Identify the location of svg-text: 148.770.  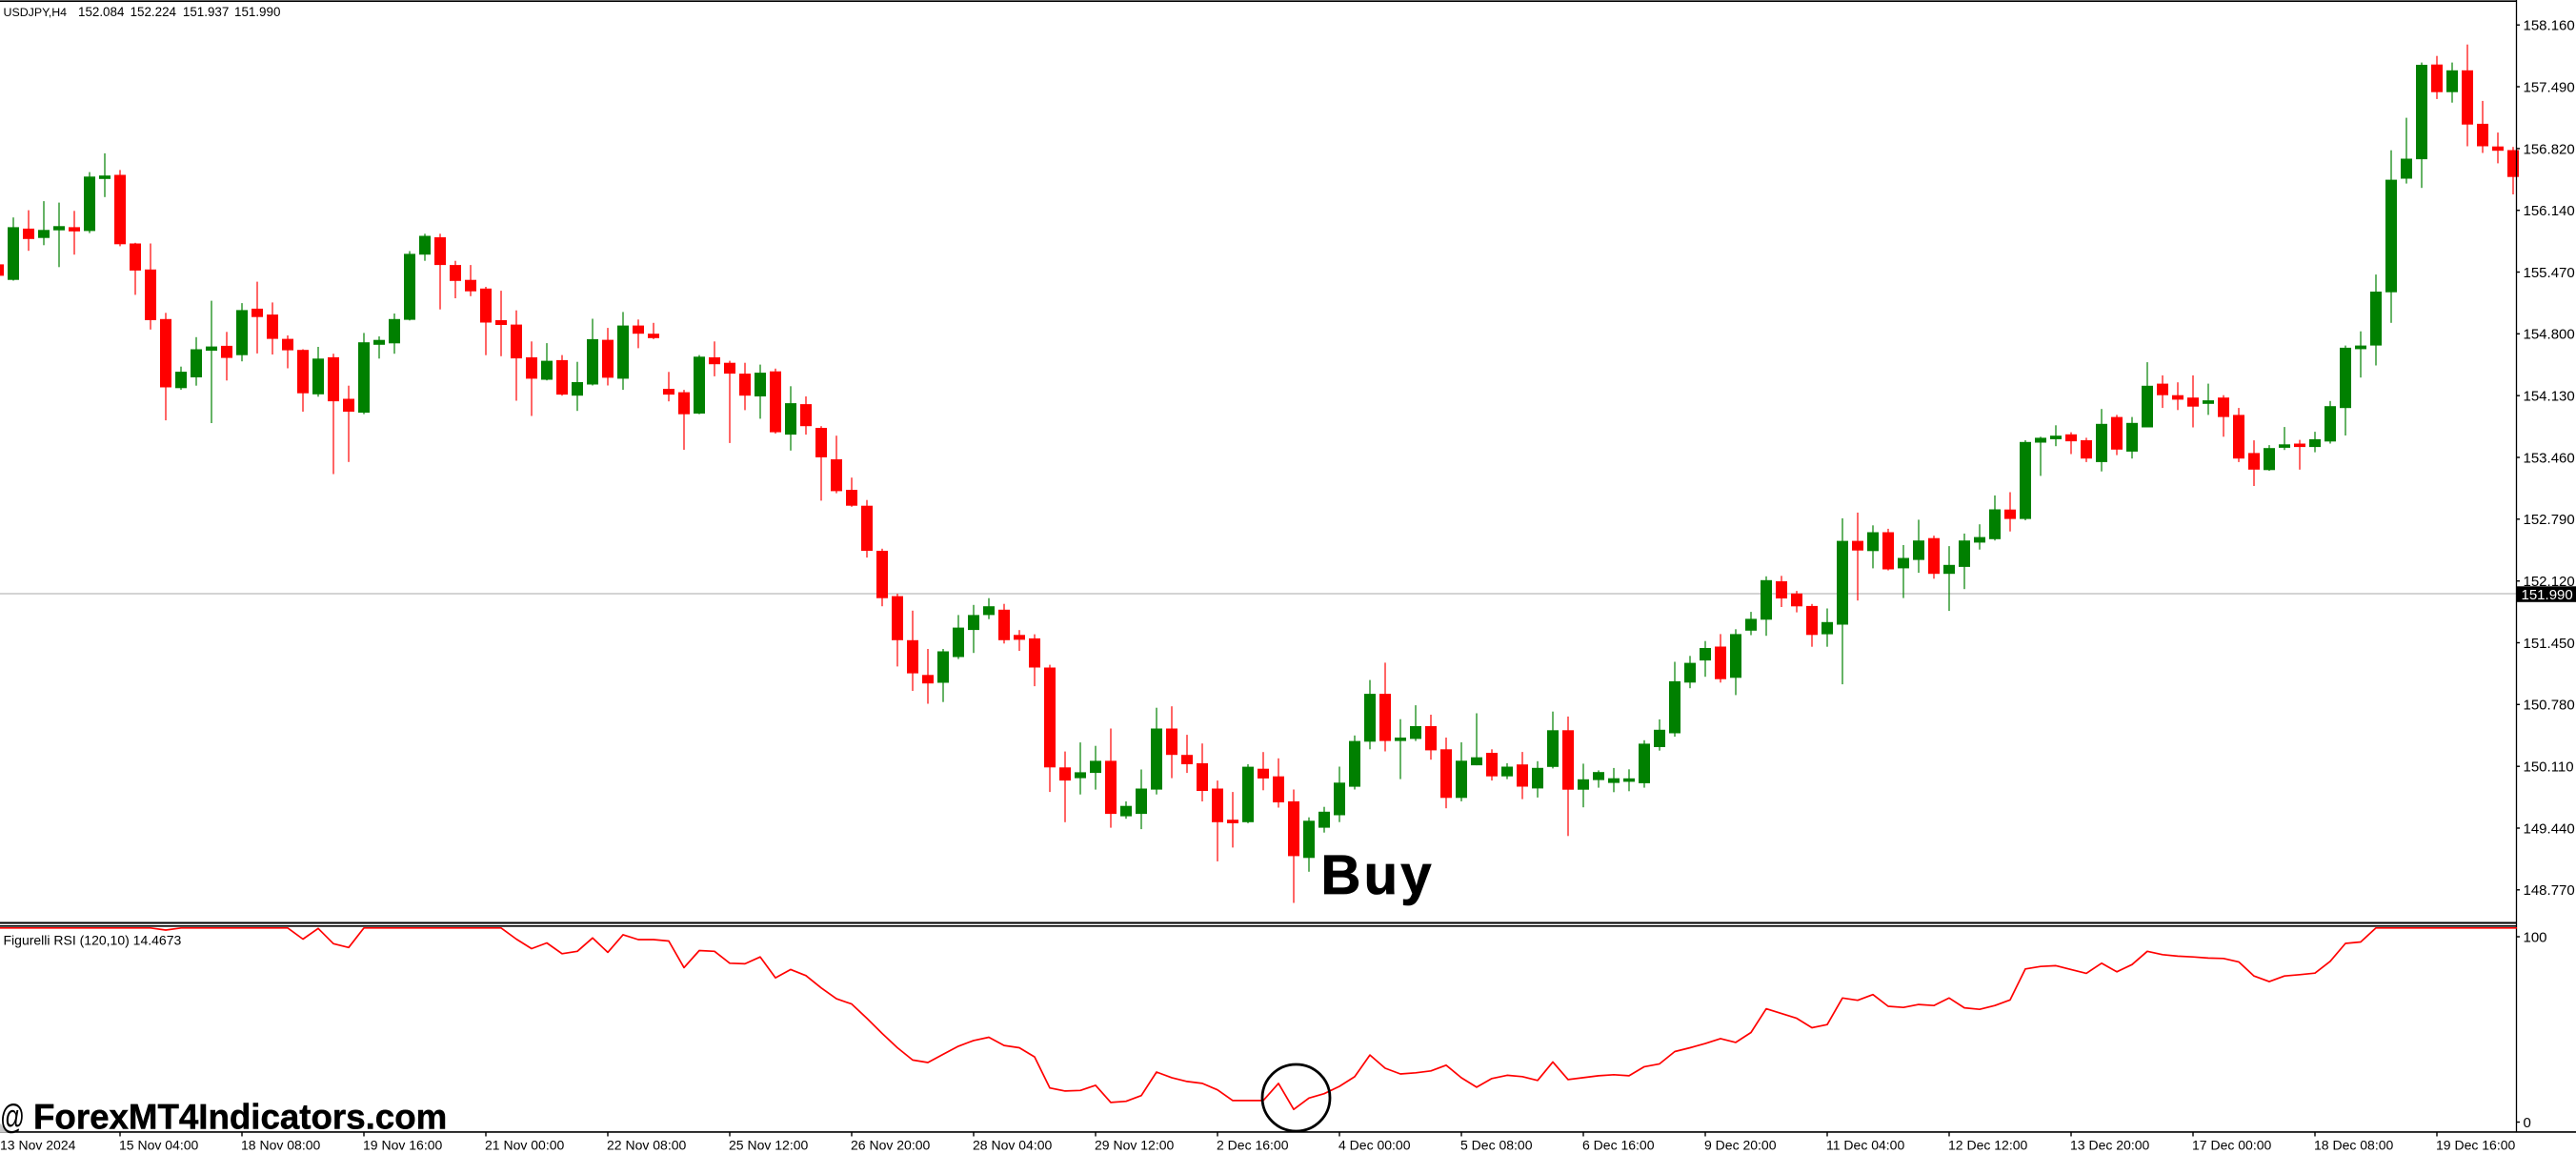
(2549, 890).